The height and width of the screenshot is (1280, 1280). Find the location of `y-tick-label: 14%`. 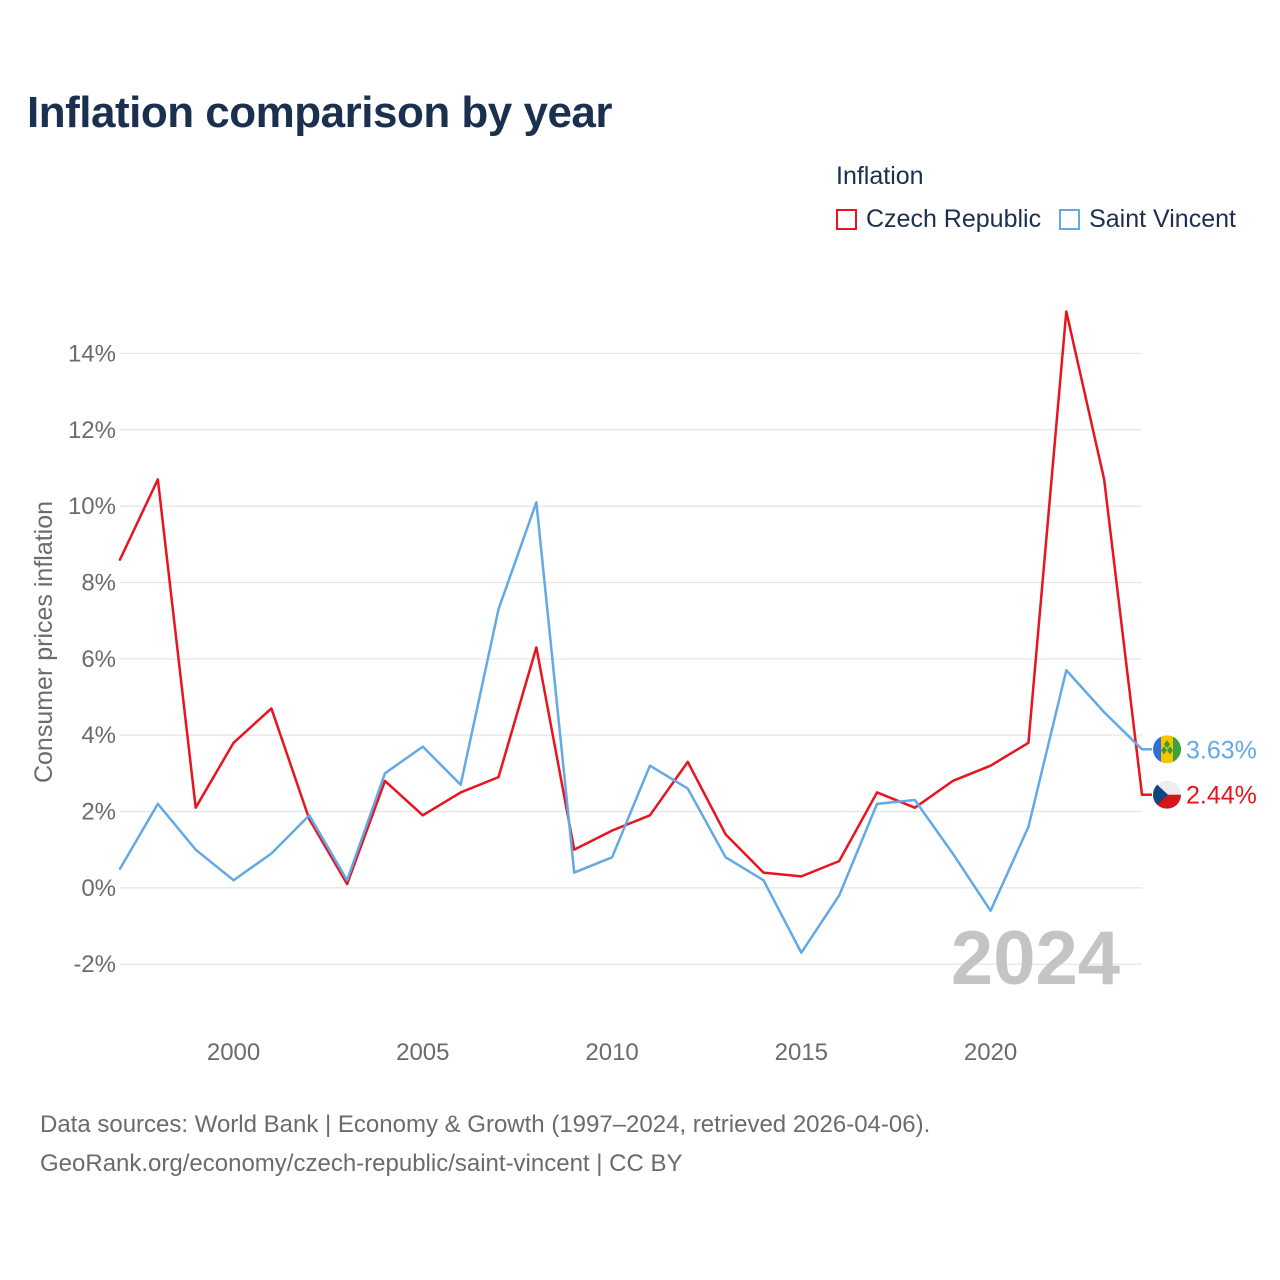

y-tick-label: 14% is located at coordinates (92, 353).